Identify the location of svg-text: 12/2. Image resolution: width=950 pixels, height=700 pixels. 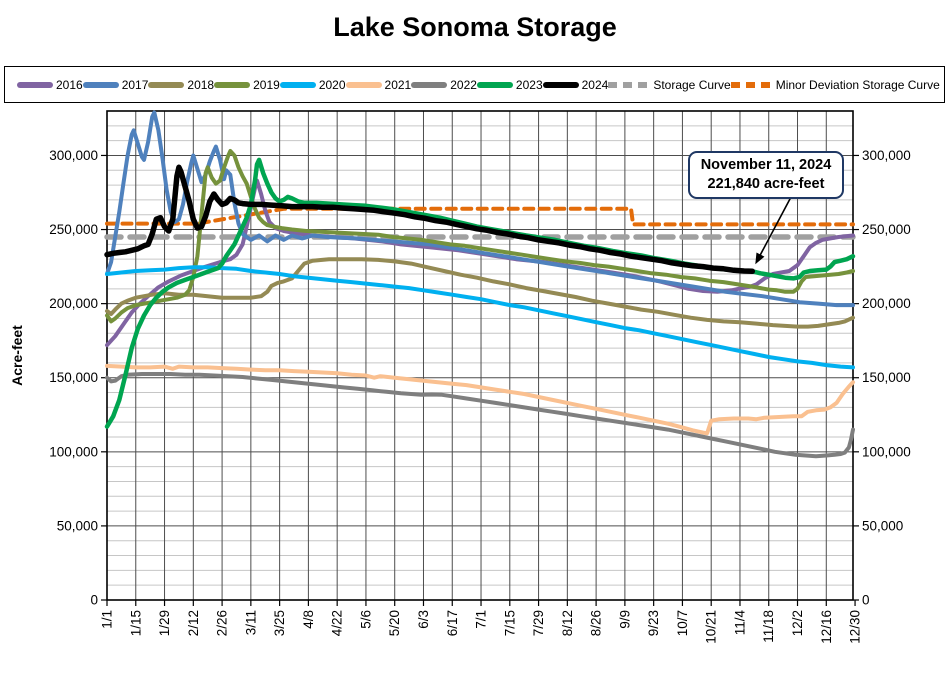
(797, 623).